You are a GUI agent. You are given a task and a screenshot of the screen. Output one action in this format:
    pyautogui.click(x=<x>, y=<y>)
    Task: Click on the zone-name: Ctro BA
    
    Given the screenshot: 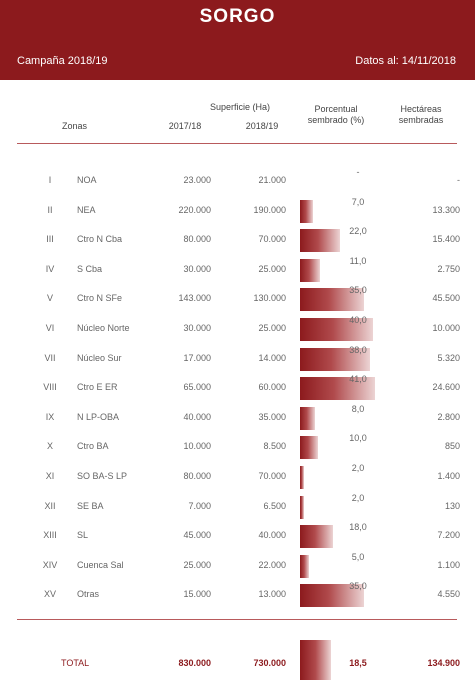 What is the action you would take?
    pyautogui.click(x=93, y=446)
    